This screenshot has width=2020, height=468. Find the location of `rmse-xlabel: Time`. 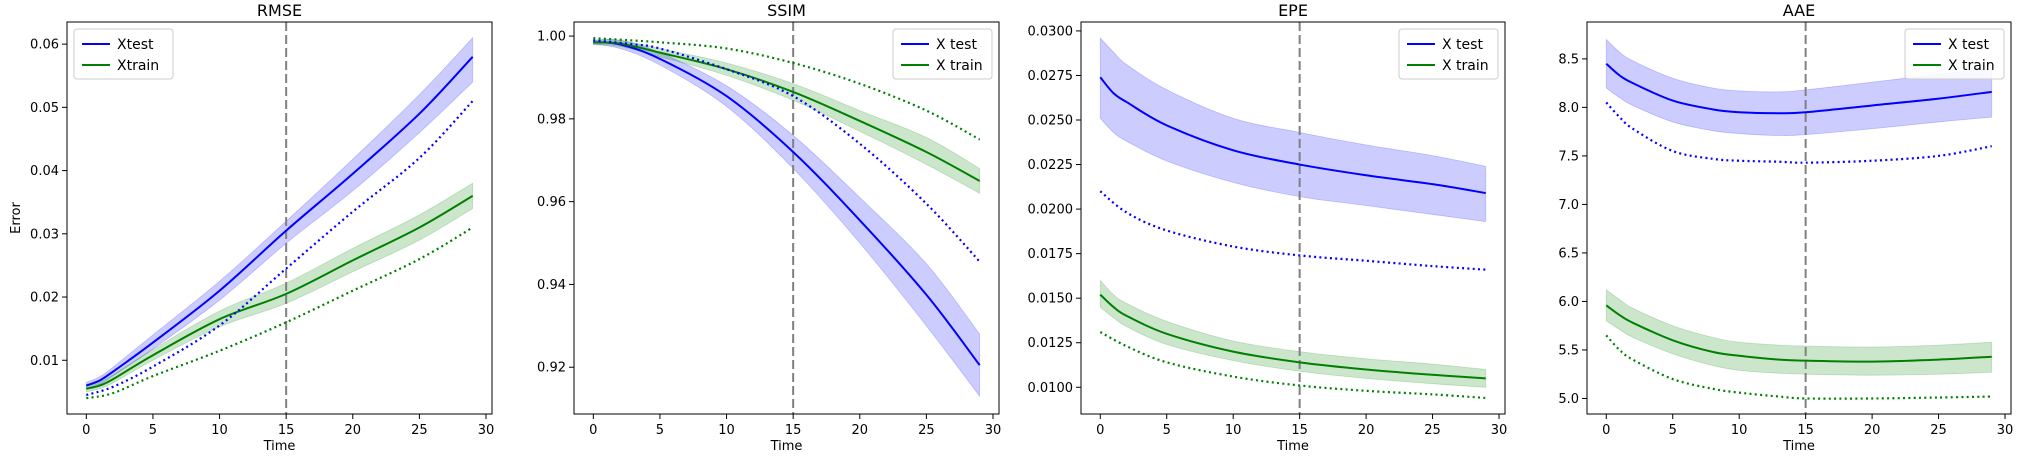

rmse-xlabel: Time is located at coordinates (279, 446).